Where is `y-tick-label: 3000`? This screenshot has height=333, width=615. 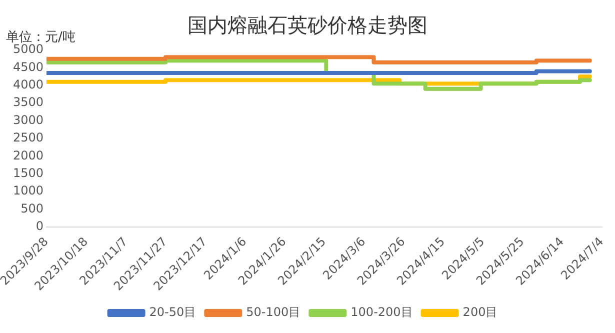 y-tick-label: 3000 is located at coordinates (28, 119).